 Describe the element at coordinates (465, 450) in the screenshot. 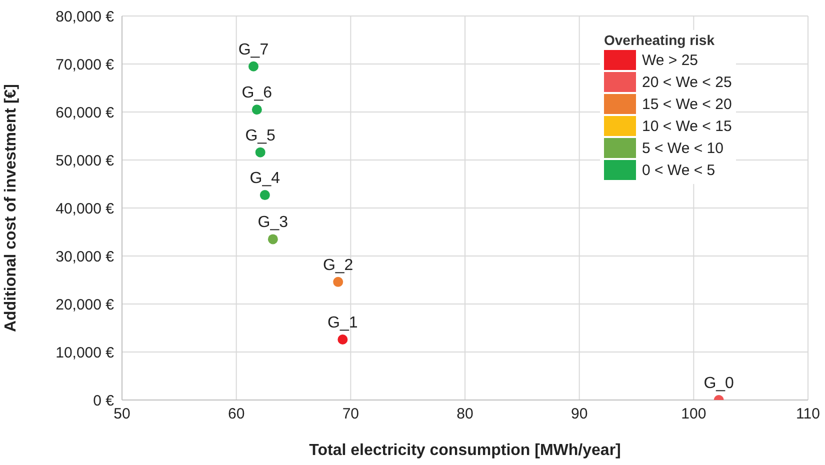

I see `x-axis-title: Total electricity consumption [MWh/year]` at that location.